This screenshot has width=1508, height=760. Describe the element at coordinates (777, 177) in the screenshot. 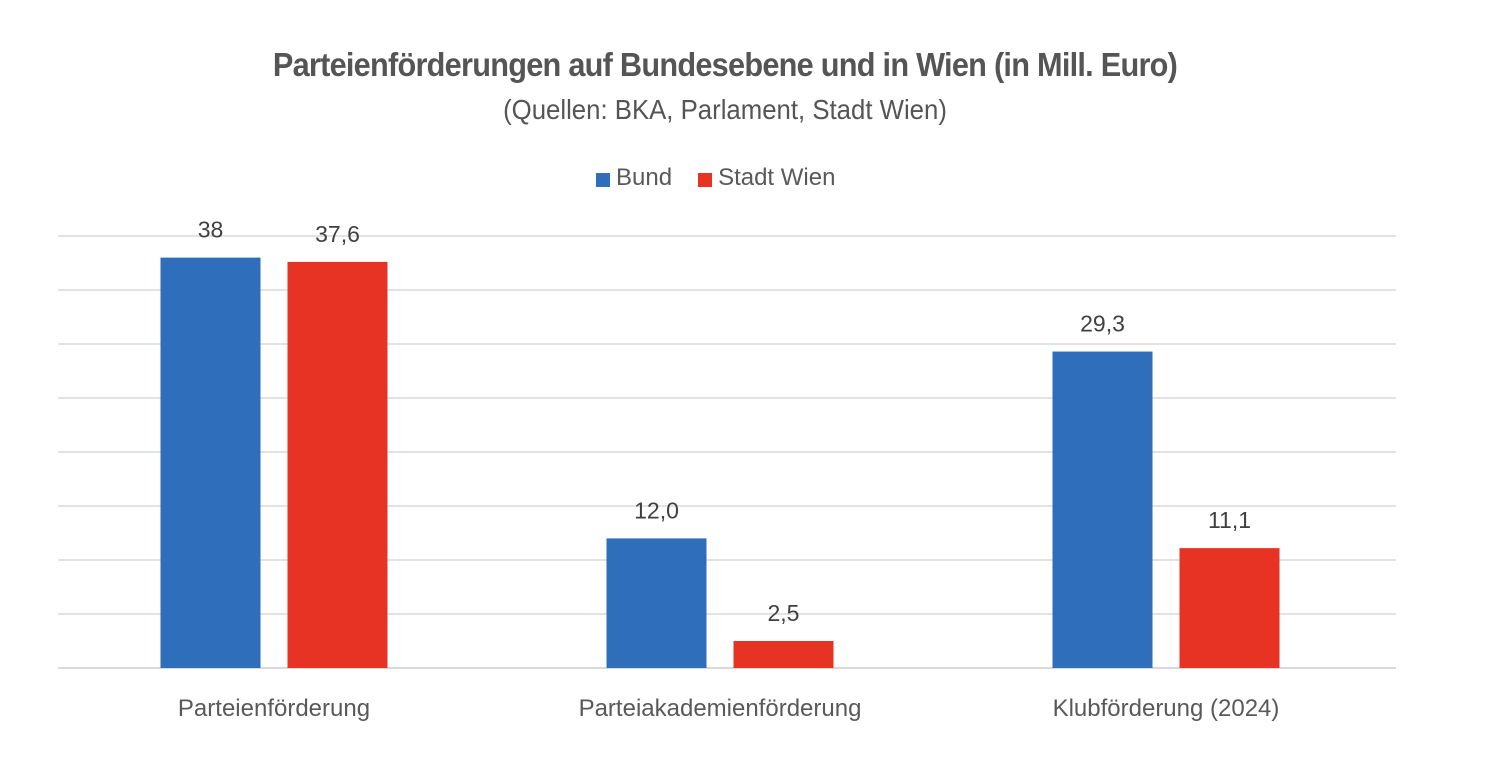

I see `legend-label-stadt-wien: Stadt Wien` at that location.